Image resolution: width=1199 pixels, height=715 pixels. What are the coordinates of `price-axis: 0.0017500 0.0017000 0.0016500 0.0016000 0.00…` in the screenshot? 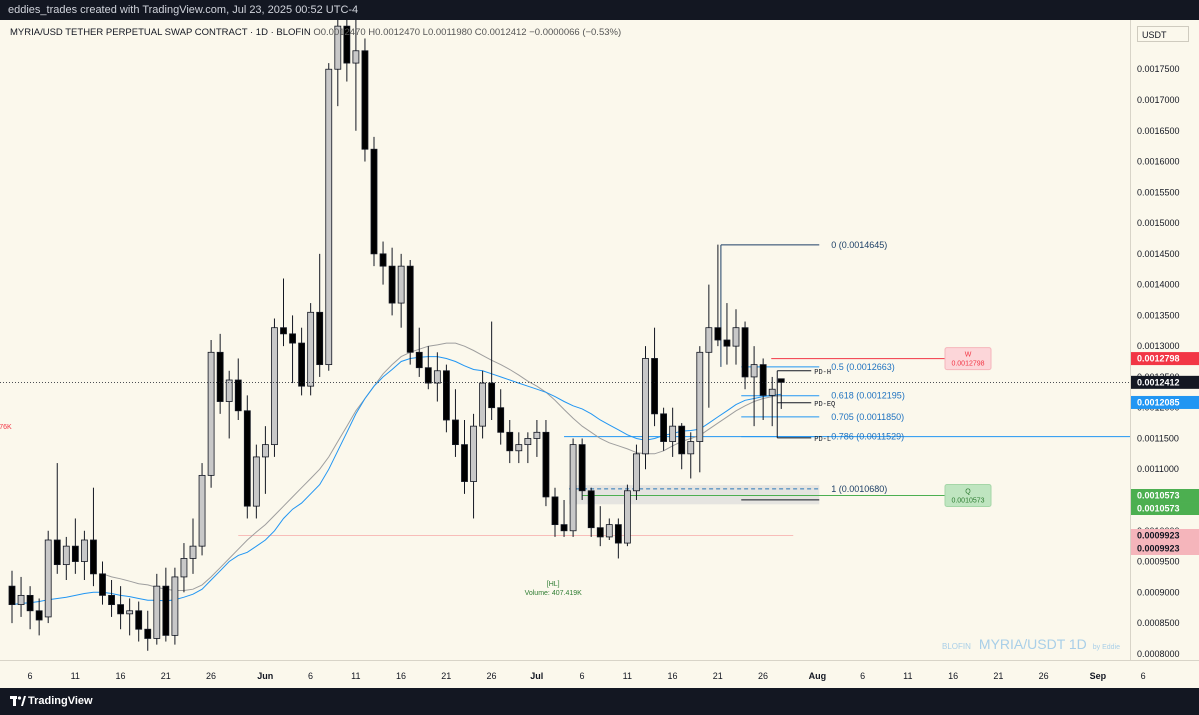 It's located at (1164, 340).